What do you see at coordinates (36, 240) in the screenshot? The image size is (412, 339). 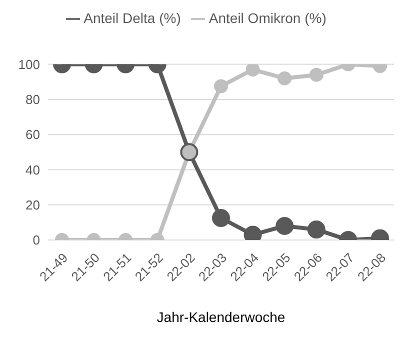 I see `y-tick-label: 0` at bounding box center [36, 240].